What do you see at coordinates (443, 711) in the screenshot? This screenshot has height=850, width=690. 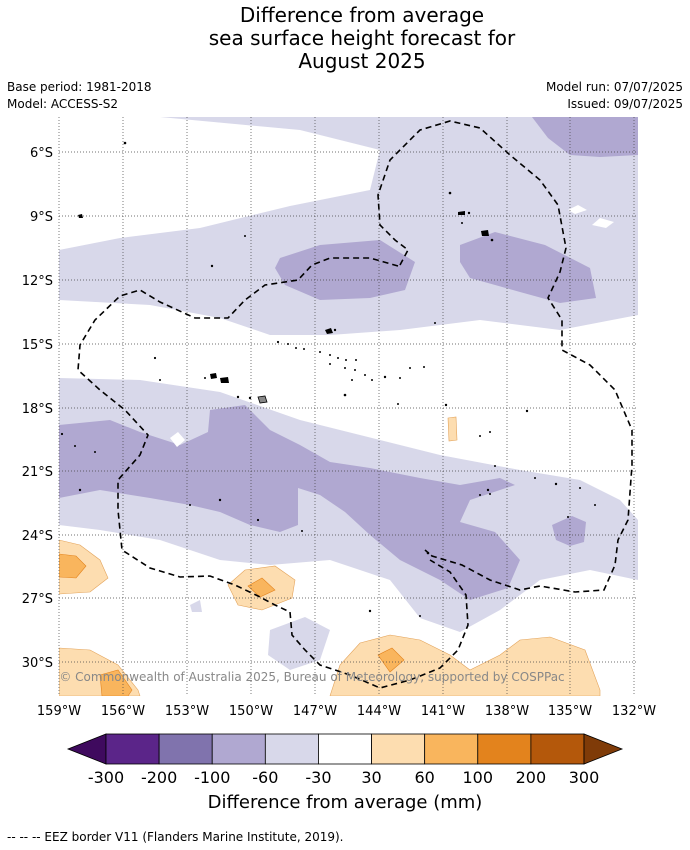 I see `lon-label: 141°W` at bounding box center [443, 711].